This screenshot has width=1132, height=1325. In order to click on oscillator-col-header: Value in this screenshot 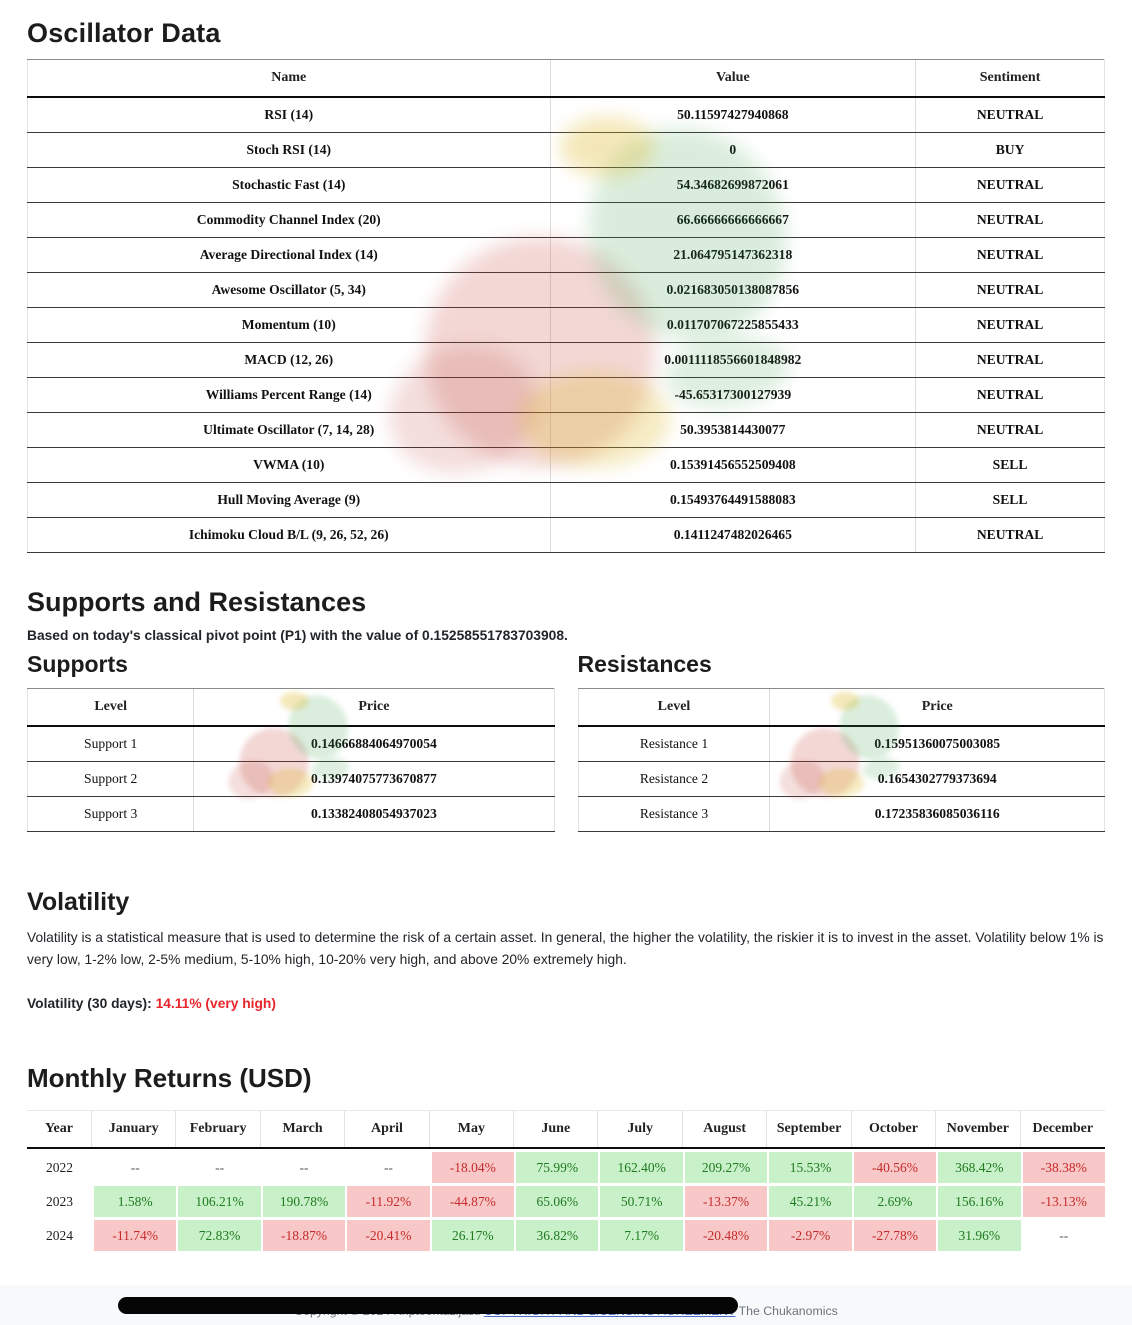, I will do `click(732, 78)`.